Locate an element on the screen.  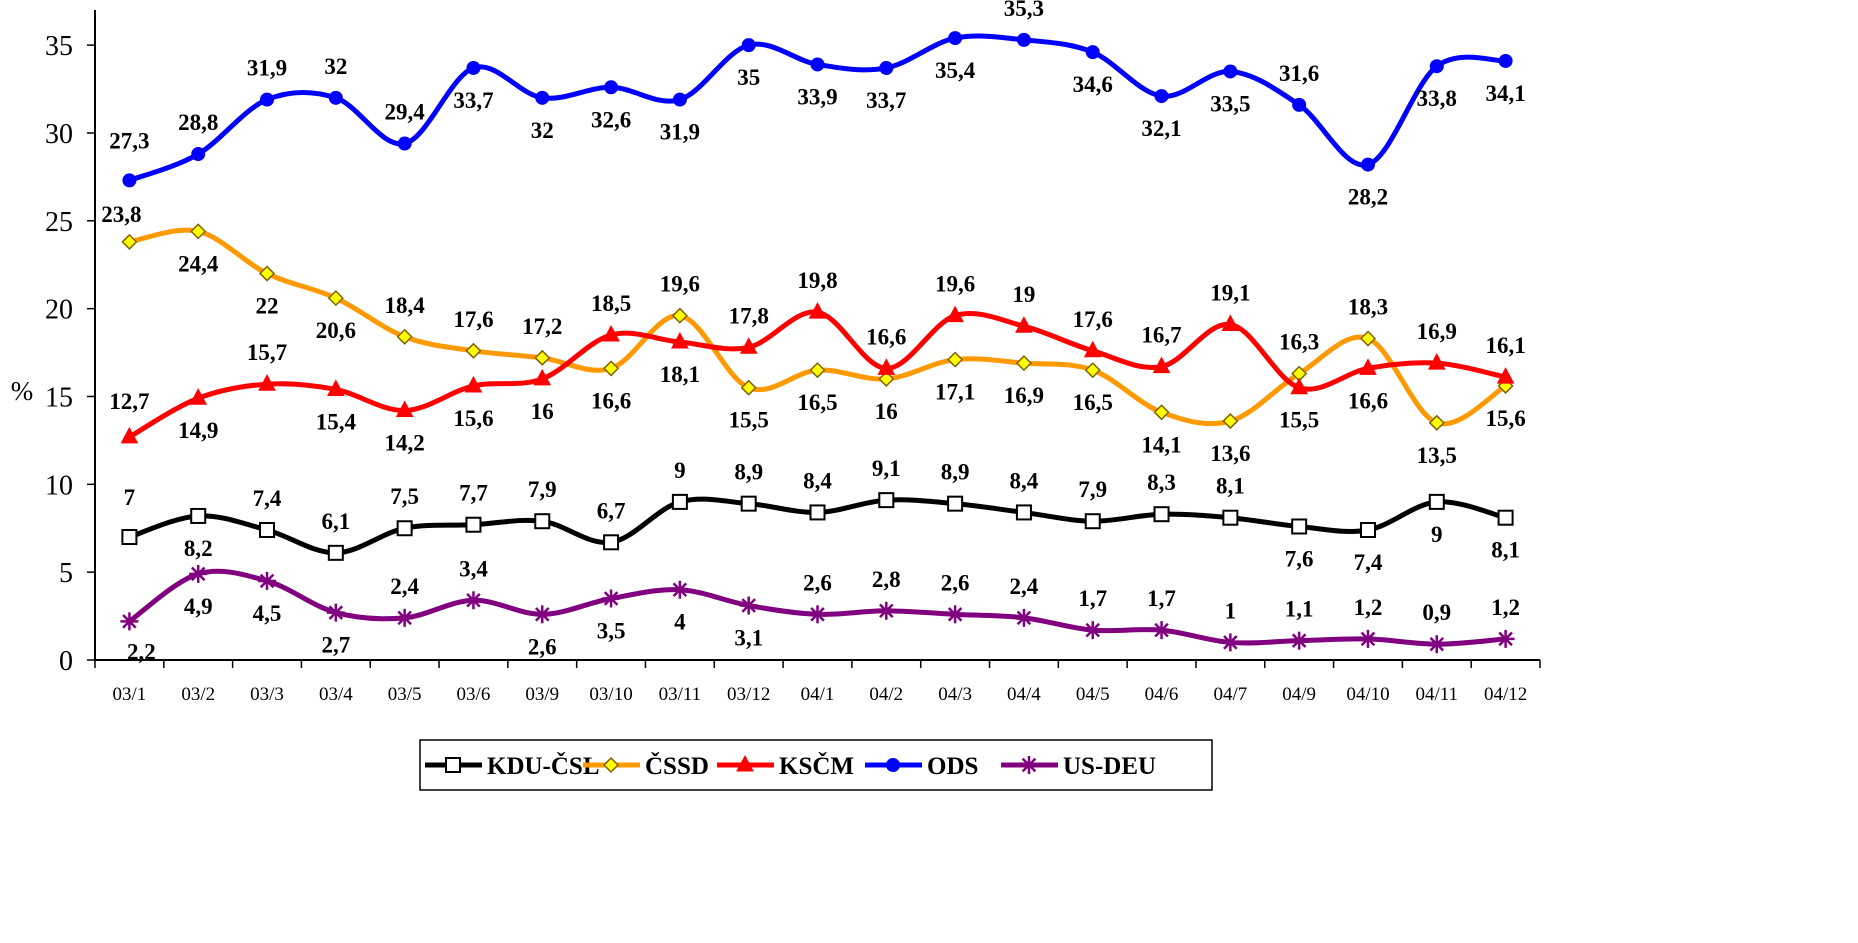
data-label: 33,5 is located at coordinates (1230, 103).